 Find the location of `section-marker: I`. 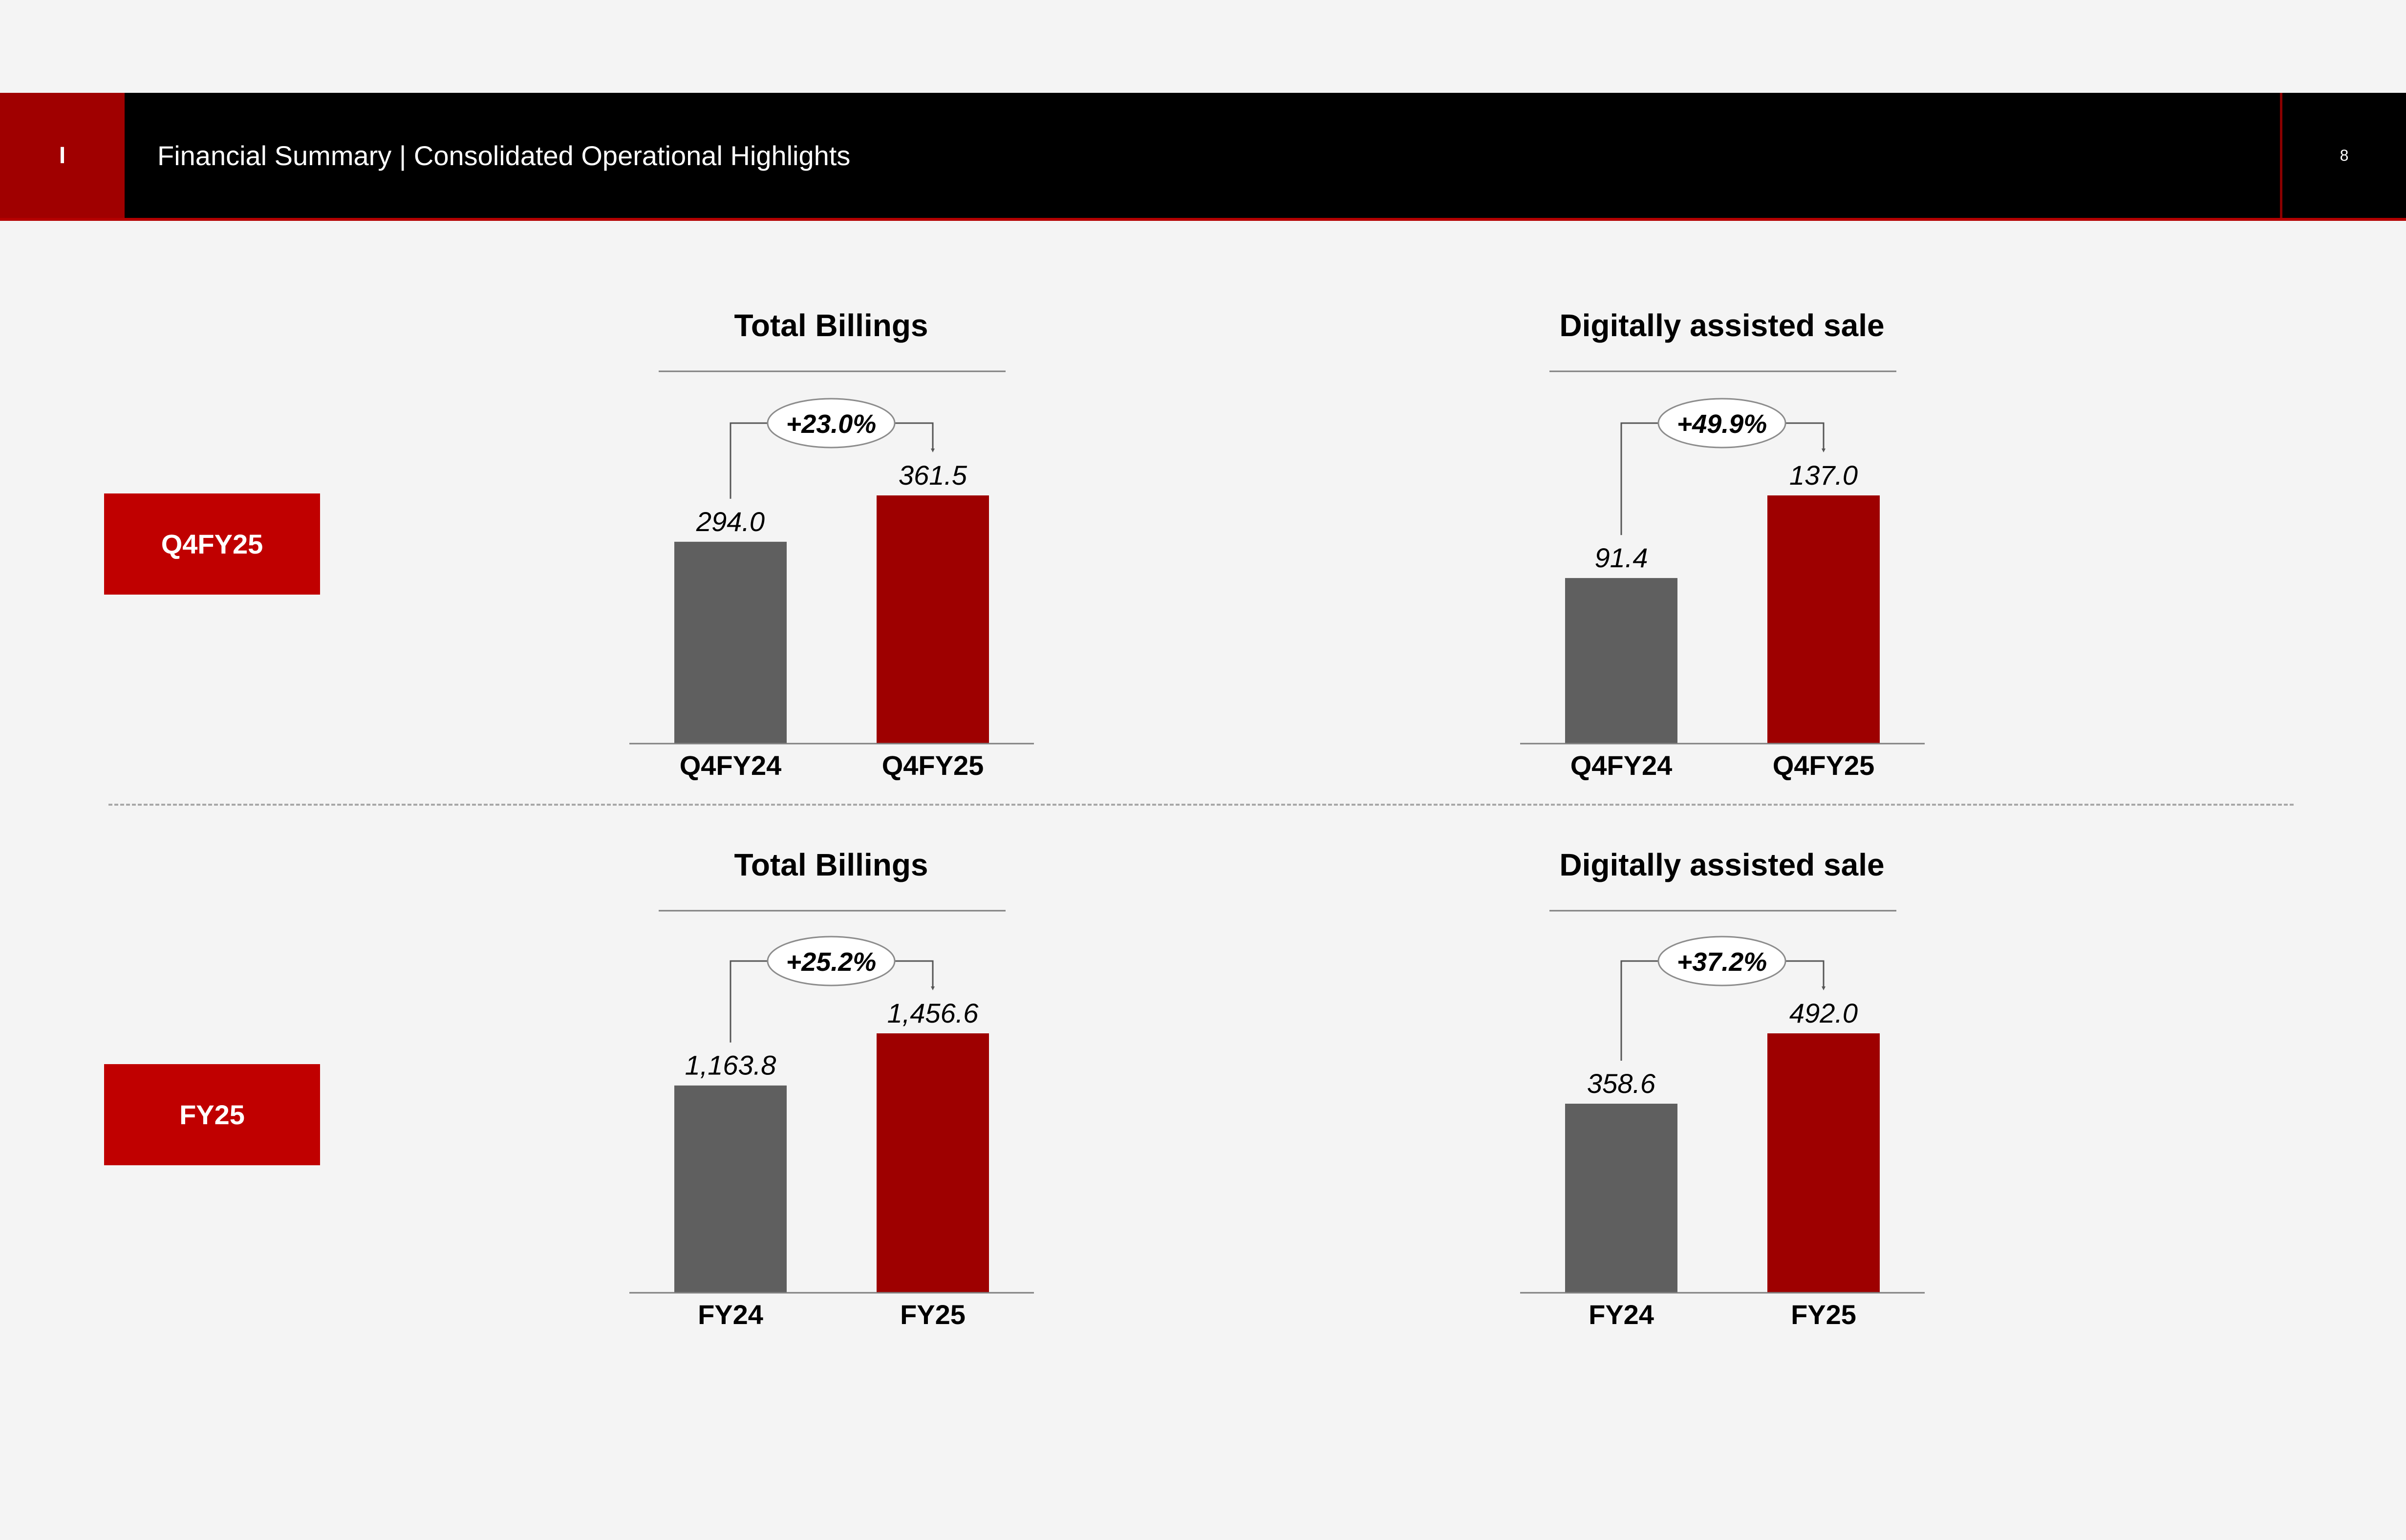

section-marker: I is located at coordinates (62, 155).